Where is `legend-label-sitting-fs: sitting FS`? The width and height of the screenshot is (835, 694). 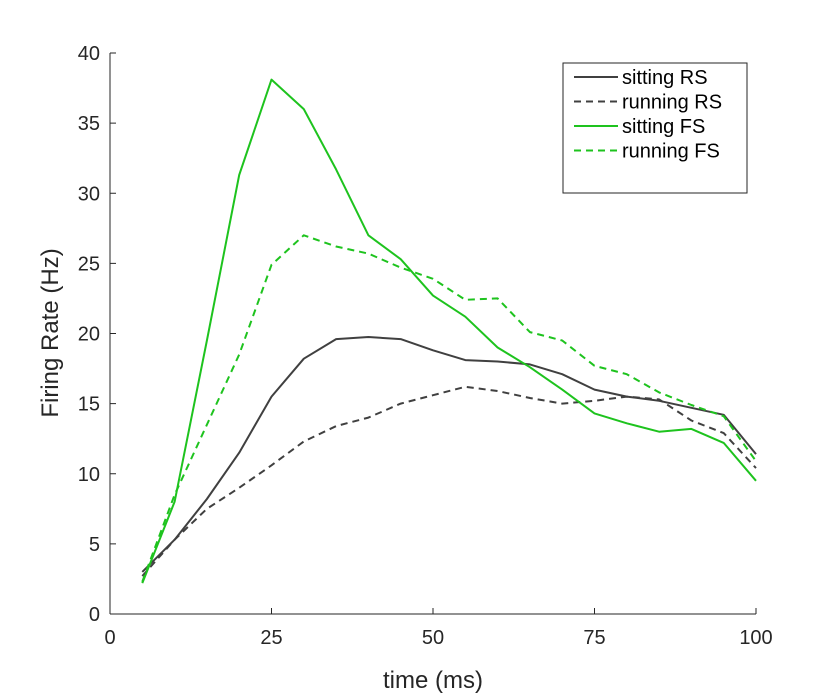
legend-label-sitting-fs: sitting FS is located at coordinates (663, 127).